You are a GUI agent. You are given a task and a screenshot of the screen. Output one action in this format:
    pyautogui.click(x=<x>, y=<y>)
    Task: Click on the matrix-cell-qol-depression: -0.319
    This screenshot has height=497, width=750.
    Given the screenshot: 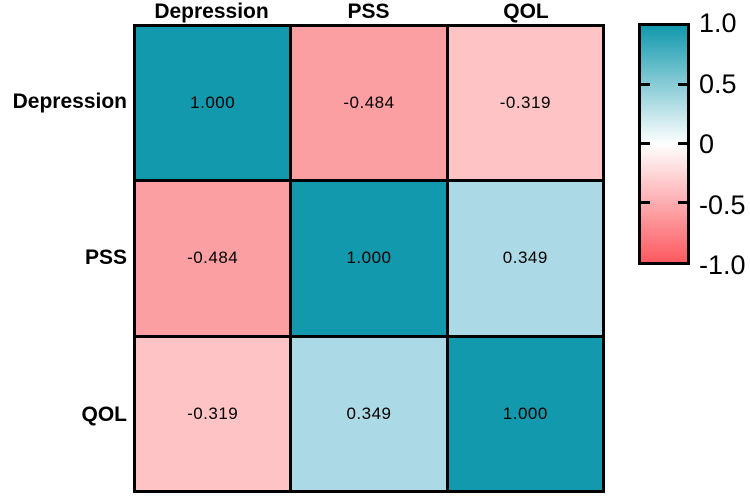 What is the action you would take?
    pyautogui.click(x=213, y=413)
    